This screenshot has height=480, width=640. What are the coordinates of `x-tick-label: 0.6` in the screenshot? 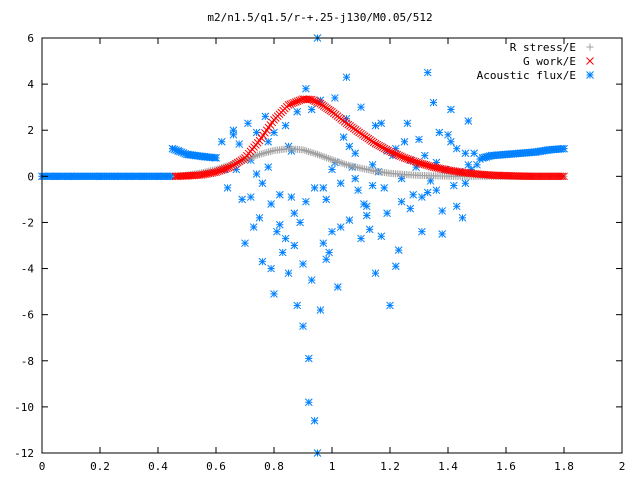 It's located at (216, 466).